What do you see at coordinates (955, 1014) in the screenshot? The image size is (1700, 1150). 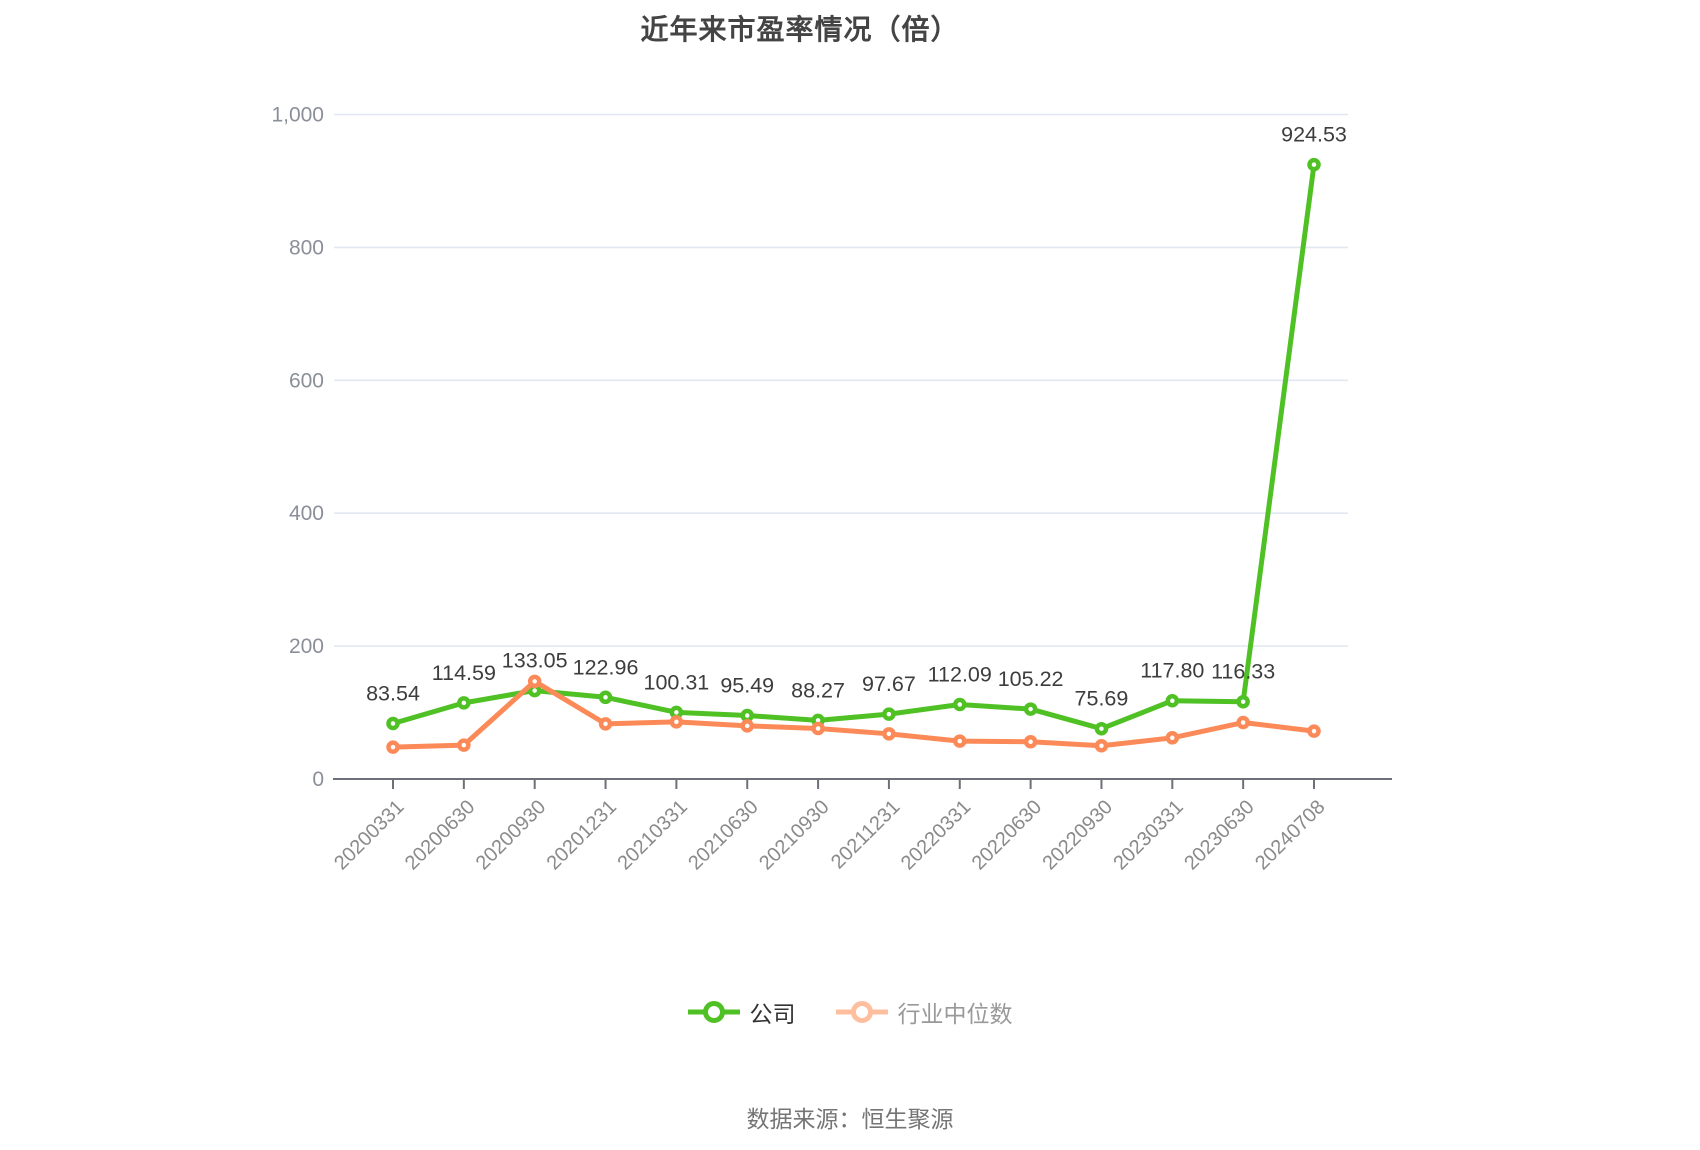 I see `legend-label: 行业中位数` at bounding box center [955, 1014].